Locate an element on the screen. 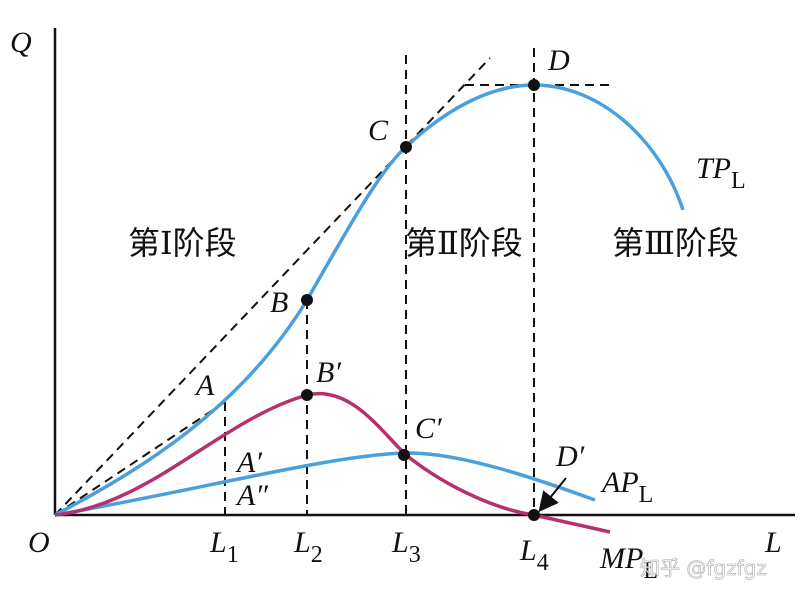  label-c1: C′ is located at coordinates (428, 428).